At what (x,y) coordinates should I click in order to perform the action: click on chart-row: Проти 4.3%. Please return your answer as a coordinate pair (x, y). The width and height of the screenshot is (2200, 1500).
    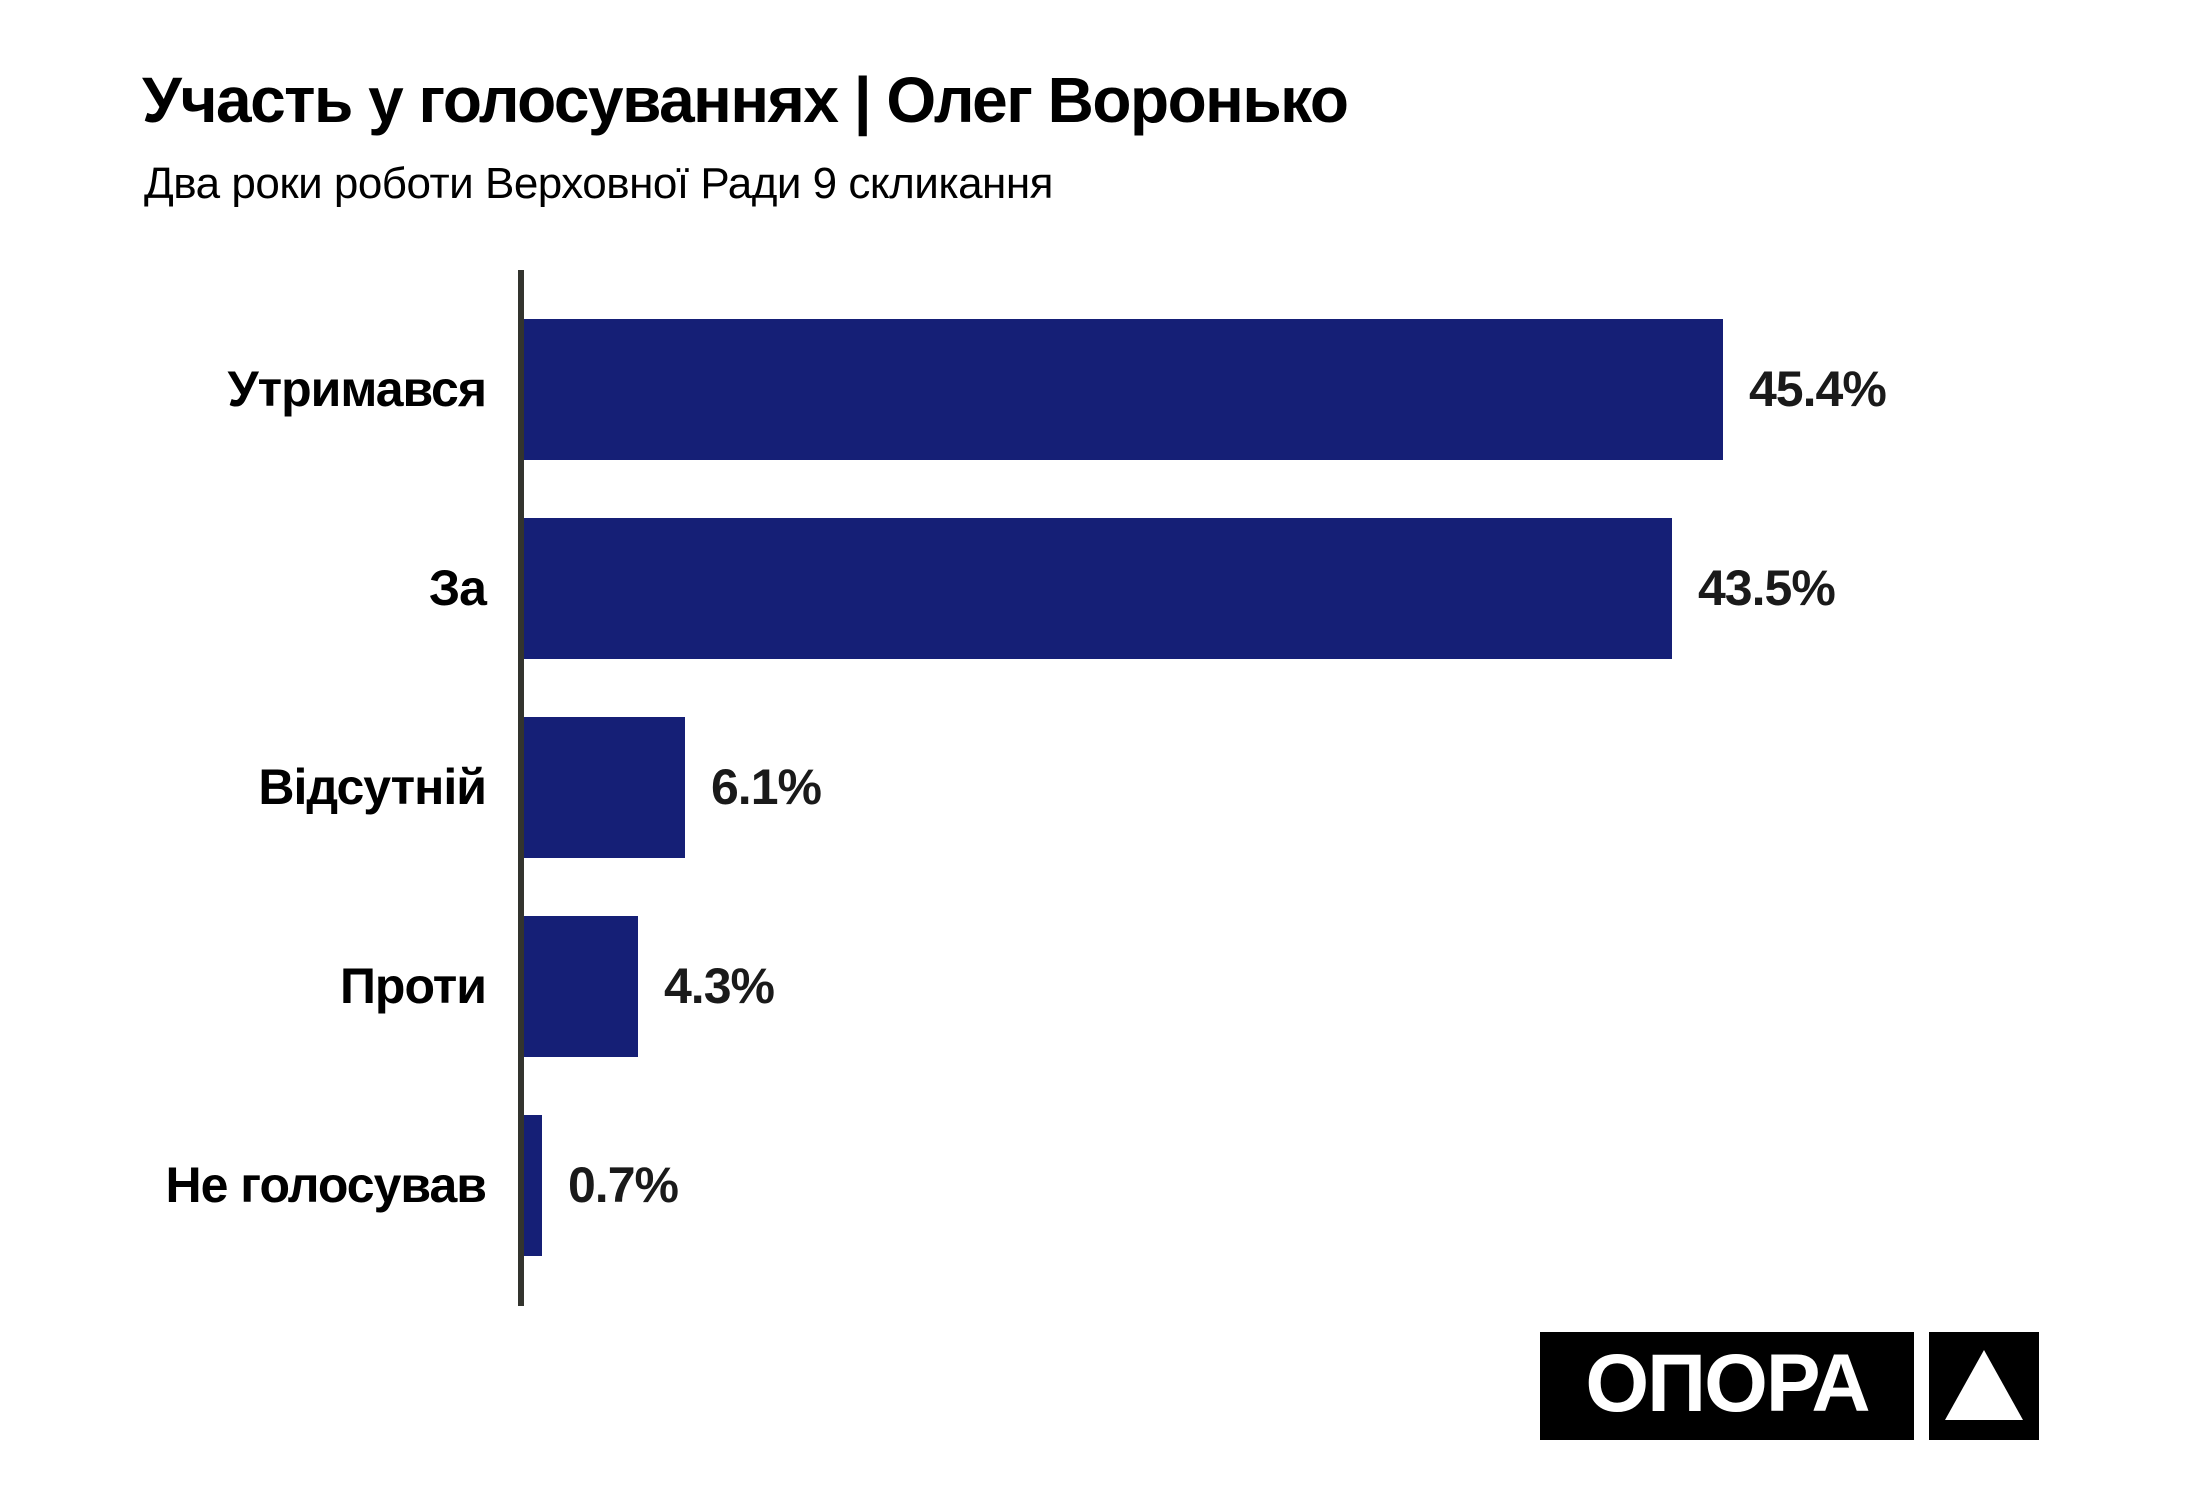
    Looking at the image, I should click on (1100, 986).